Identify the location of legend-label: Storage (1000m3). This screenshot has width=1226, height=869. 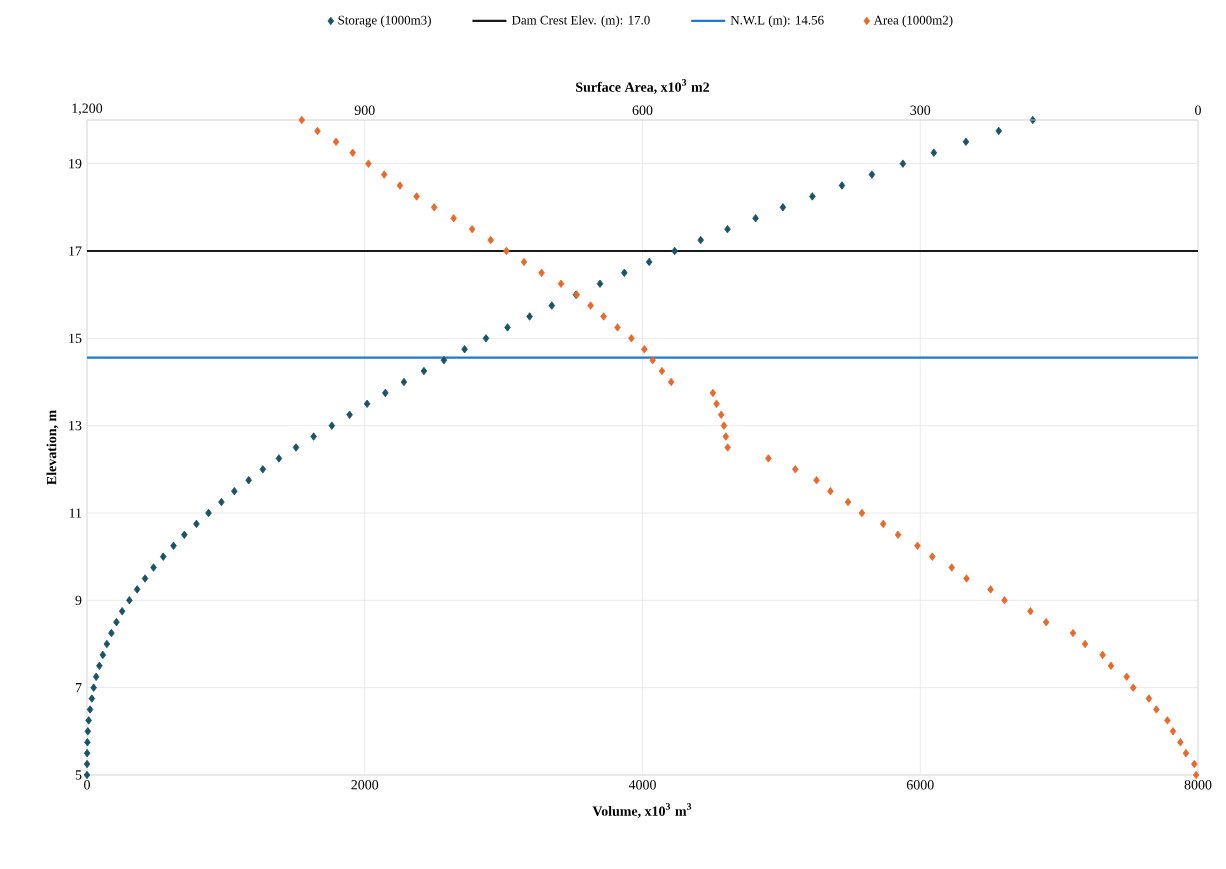
(384, 21).